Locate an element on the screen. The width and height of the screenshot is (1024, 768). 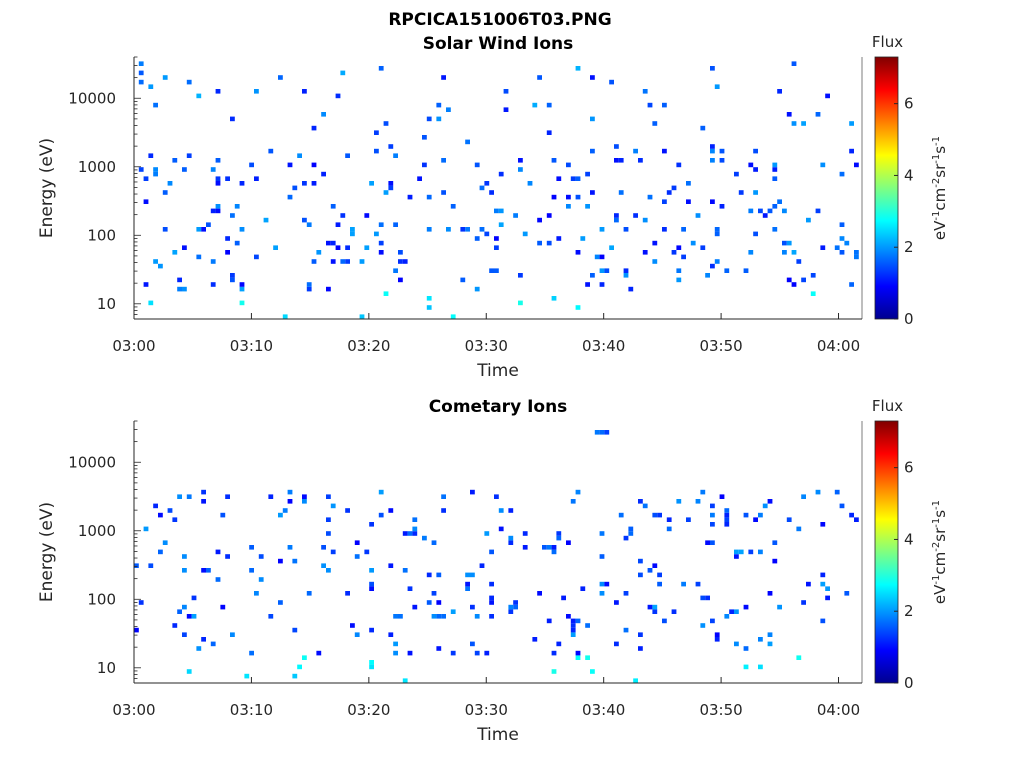
colorbar-label-part: -2 is located at coordinates (936, 547).